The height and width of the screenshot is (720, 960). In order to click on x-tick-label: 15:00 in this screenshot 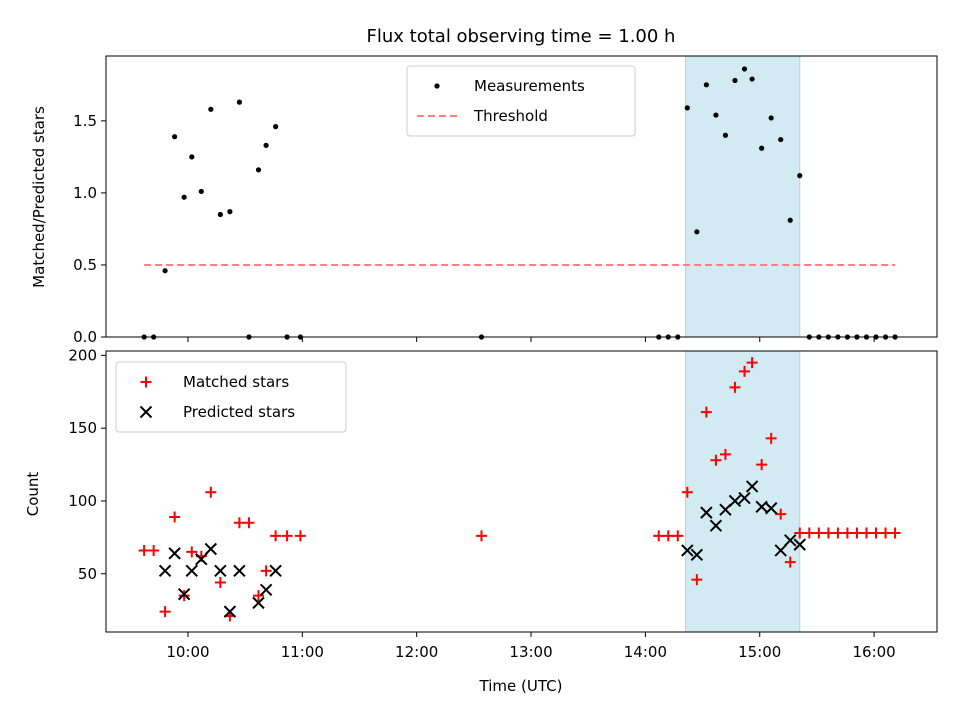, I will do `click(759, 652)`.